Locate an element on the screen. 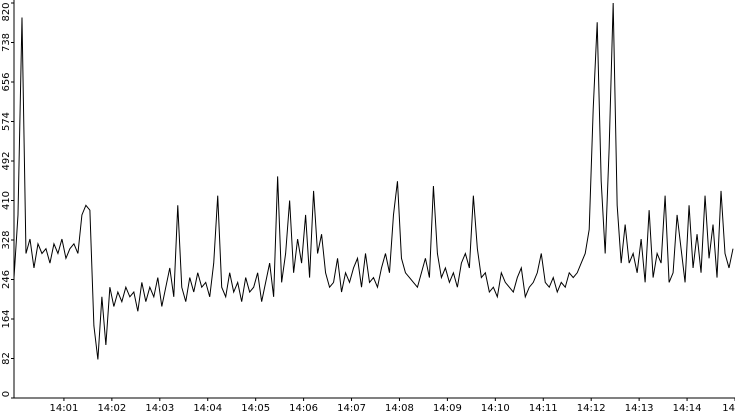  y-tick-label: 0 is located at coordinates (6, 394).